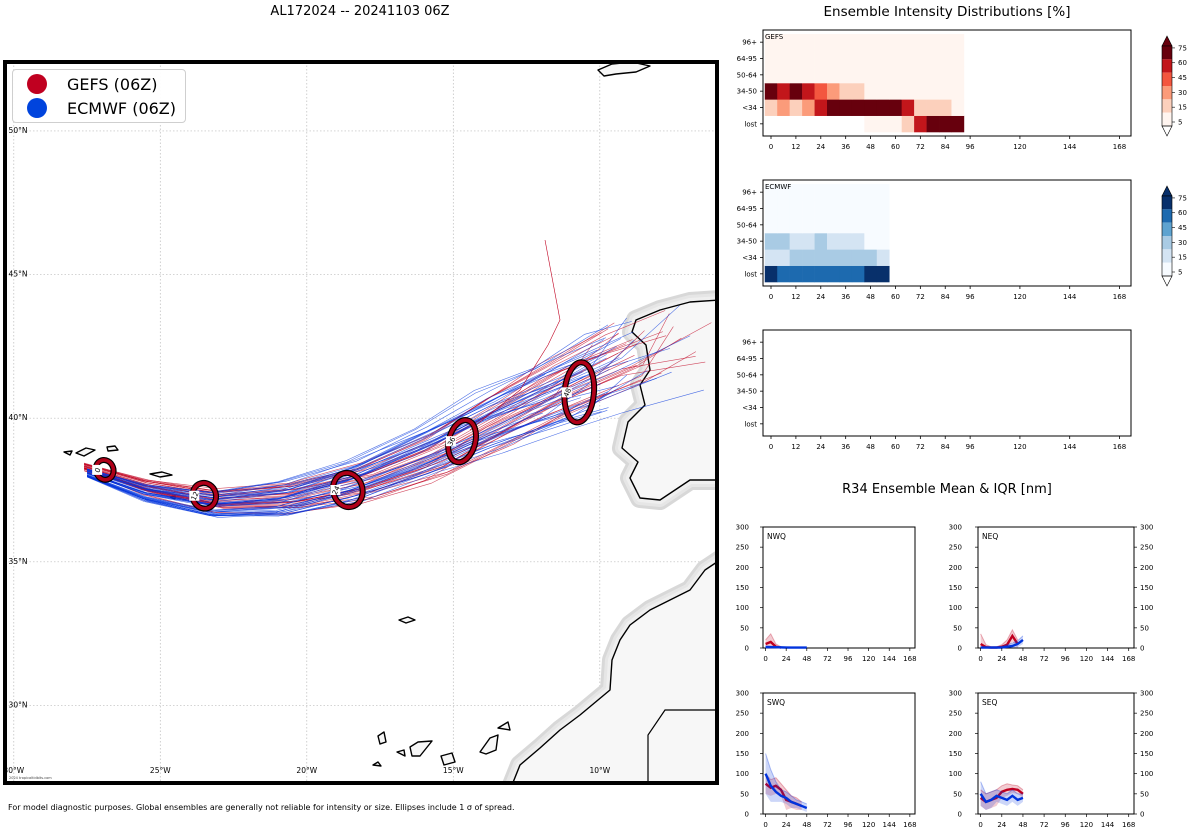 Image resolution: width=1200 pixels, height=840 pixels. What do you see at coordinates (1167, 86) in the screenshot?
I see `colorbar-frame` at bounding box center [1167, 86].